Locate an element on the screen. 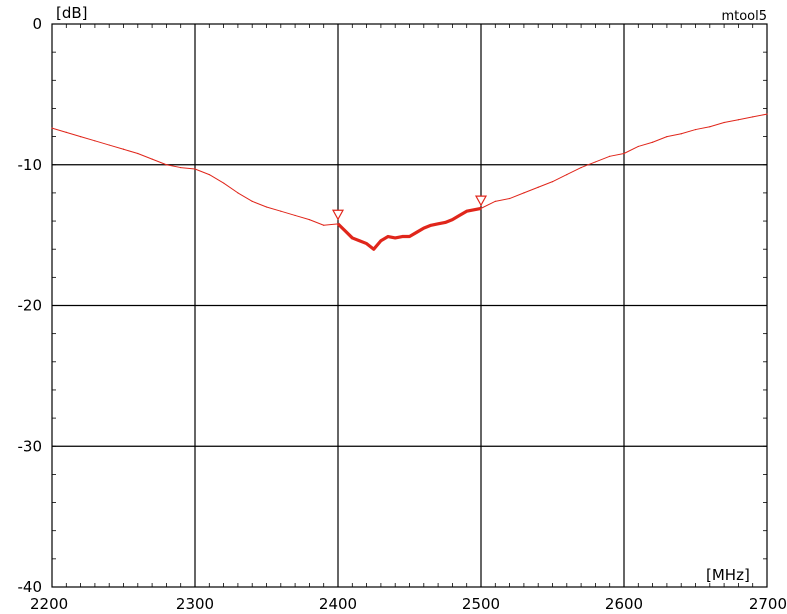 The width and height of the screenshot is (787, 614). x-tick-label: 2600 is located at coordinates (624, 604).